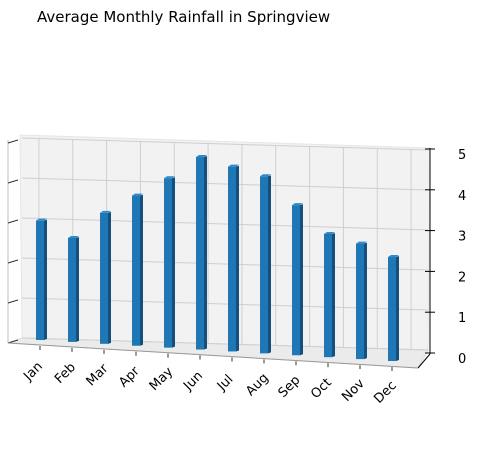 Image resolution: width=480 pixels, height=455 pixels. Describe the element at coordinates (141, 270) in the screenshot. I see `bar-side-apr` at that location.